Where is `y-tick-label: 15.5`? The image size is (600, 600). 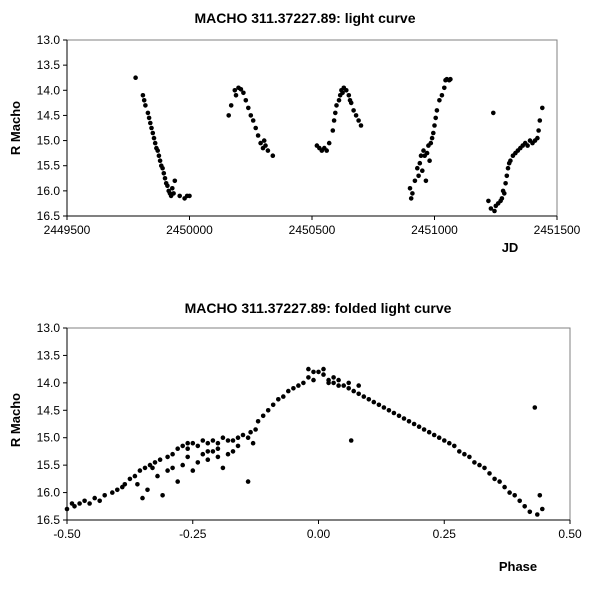
y-tick-label: 15.5 is located at coordinates (49, 166).